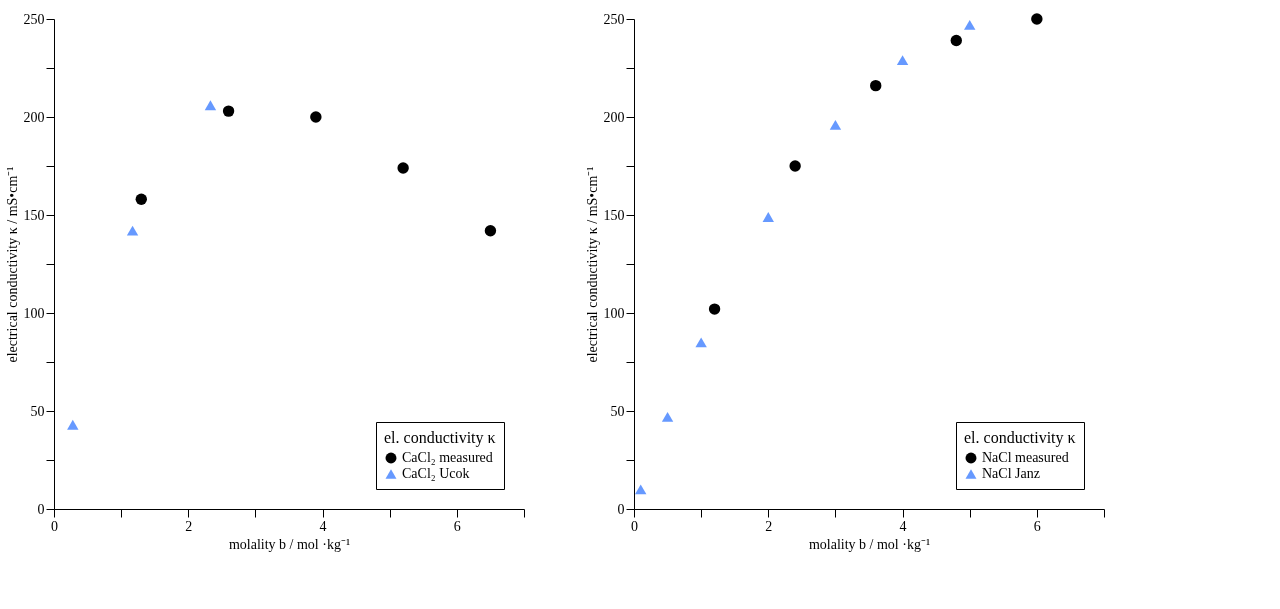 This screenshot has height=609, width=1280. I want to click on legend-label: NaCl Janz, so click(1011, 473).